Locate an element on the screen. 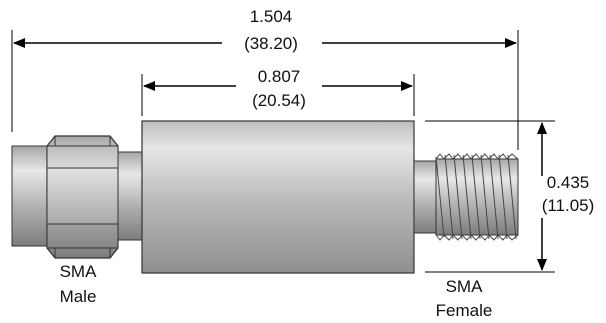 Image resolution: width=606 pixels, height=323 pixels. body-length-inches: 0.807 is located at coordinates (279, 76).